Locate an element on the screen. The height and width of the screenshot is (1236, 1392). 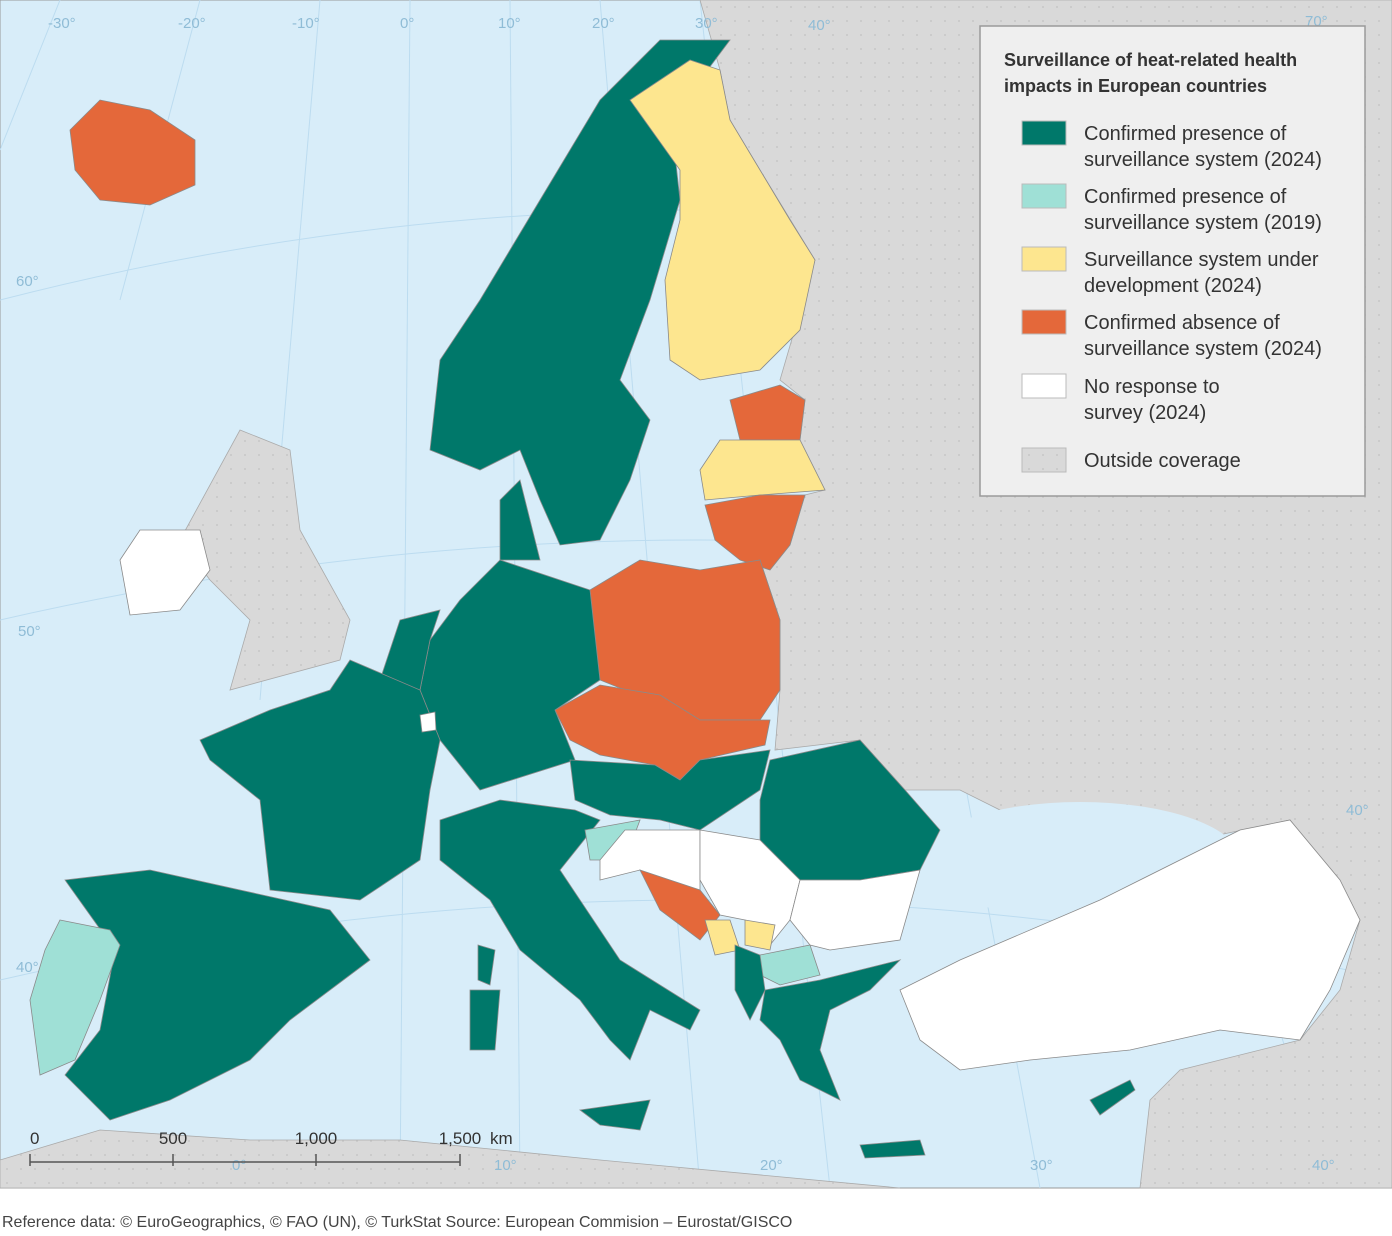
graticule-label: -20° is located at coordinates (192, 23).